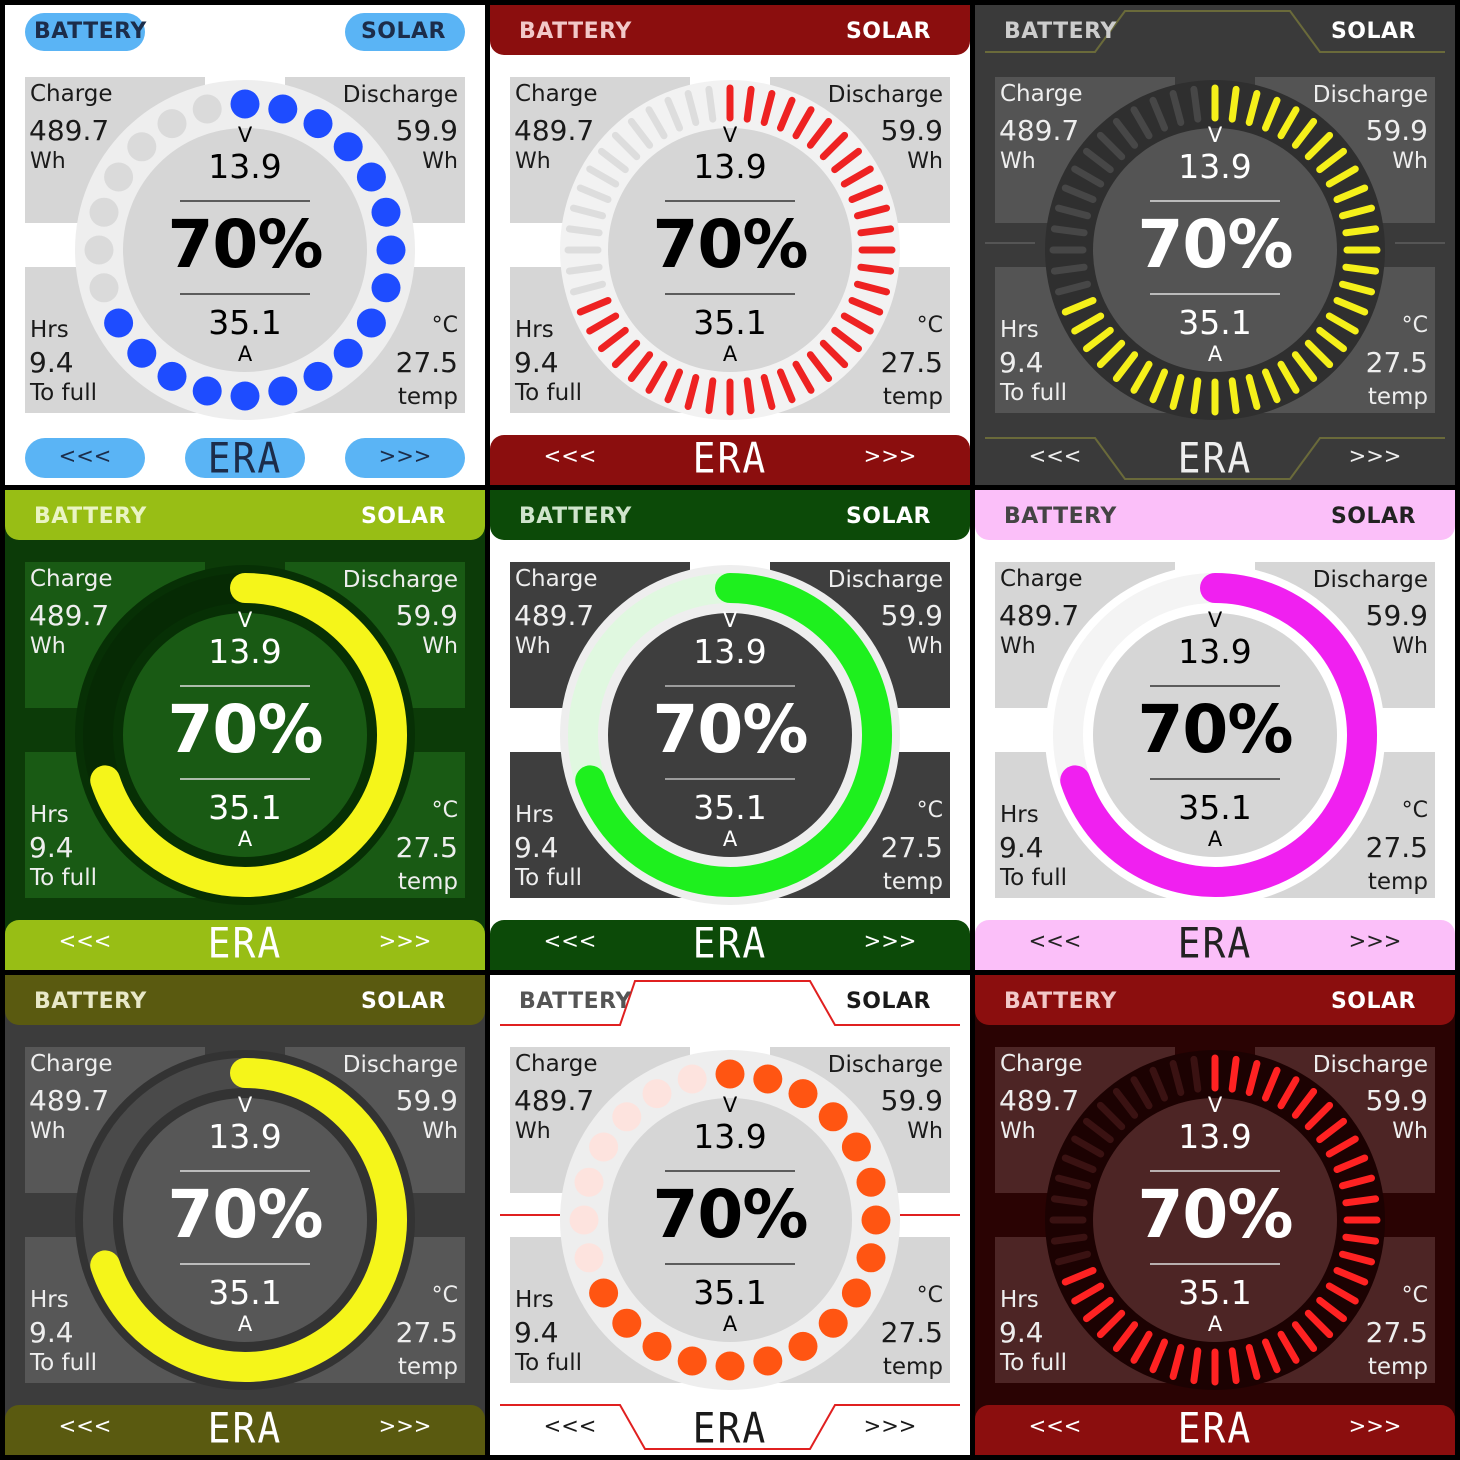 The width and height of the screenshot is (1460, 1460). I want to click on current-unit: A, so click(1215, 1324).